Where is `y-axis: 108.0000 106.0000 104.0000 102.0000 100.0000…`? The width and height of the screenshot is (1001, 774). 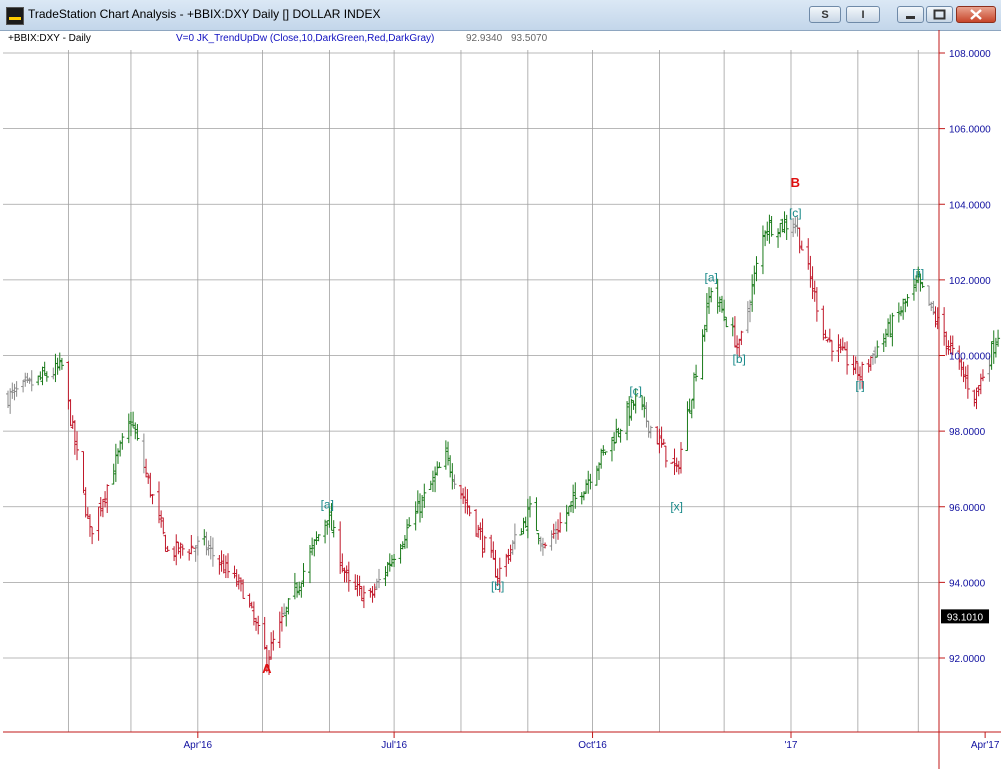 y-axis: 108.0000 106.0000 104.0000 102.0000 100.0000… is located at coordinates (965, 357).